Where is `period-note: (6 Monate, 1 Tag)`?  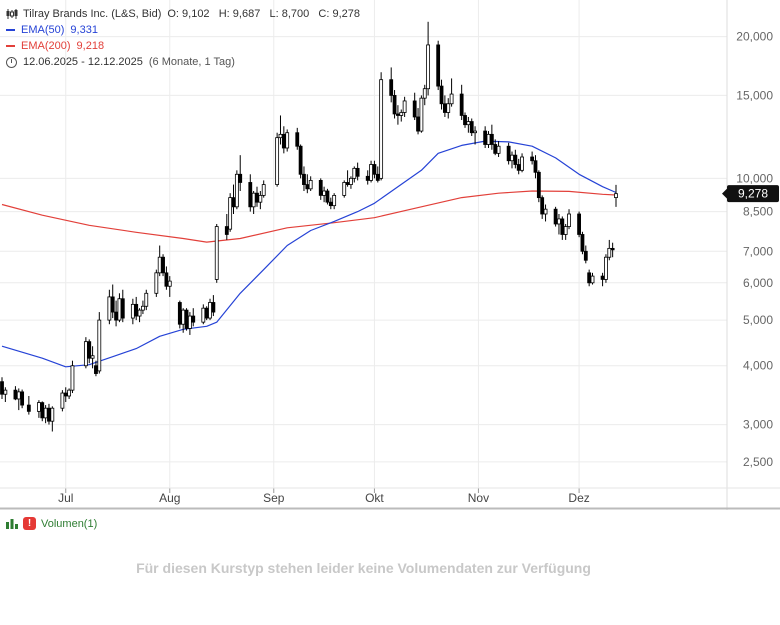
period-note: (6 Monate, 1 Tag) is located at coordinates (191, 62).